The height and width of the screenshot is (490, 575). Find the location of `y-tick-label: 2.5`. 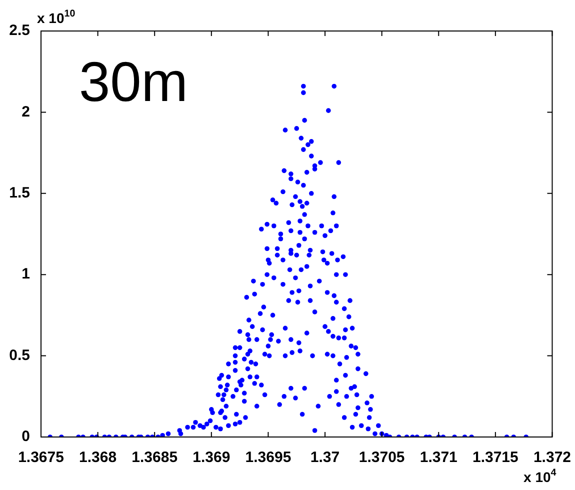

y-tick-label: 2.5 is located at coordinates (19, 31).